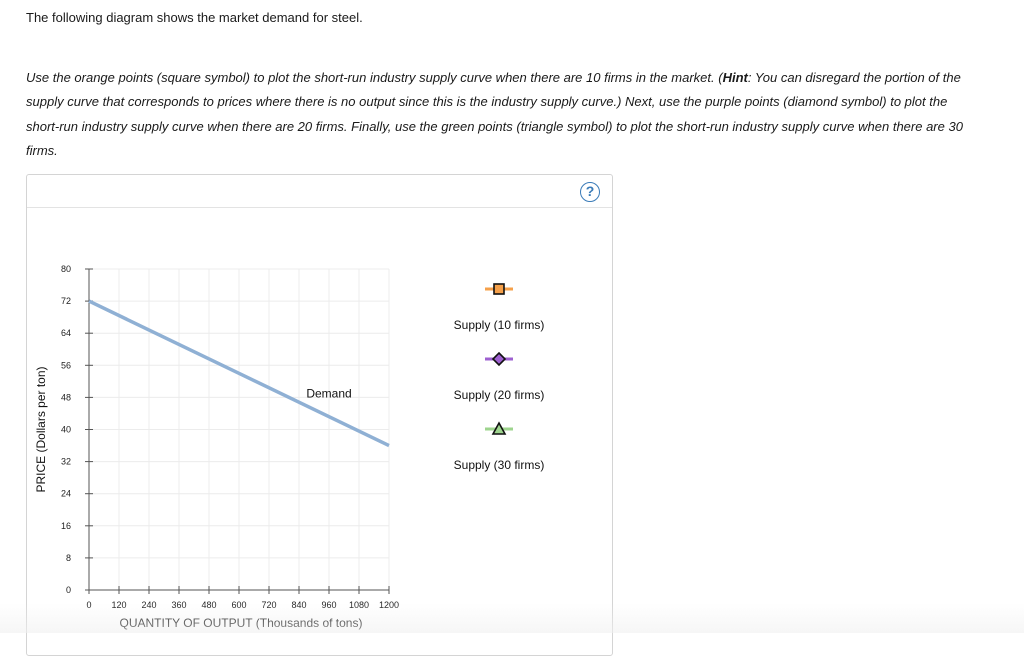  Describe the element at coordinates (208, 605) in the screenshot. I see `x-tick-label: 480` at that location.